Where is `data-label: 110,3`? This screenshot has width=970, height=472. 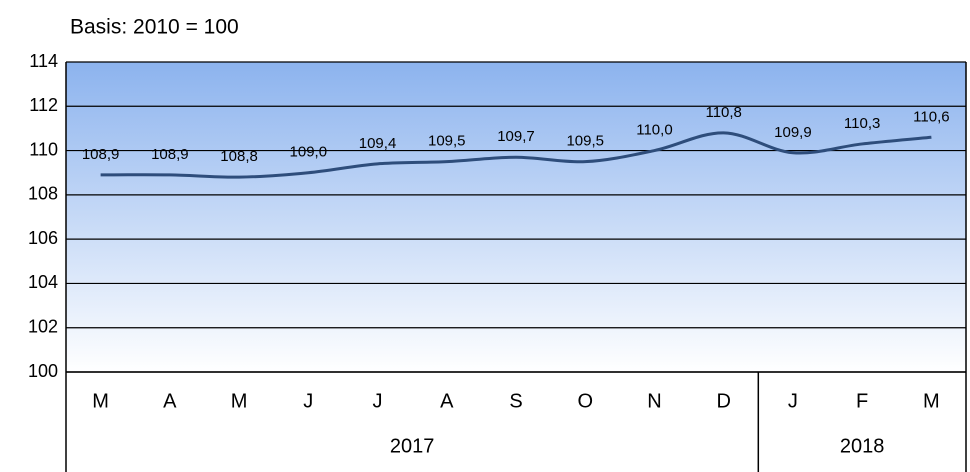 data-label: 110,3 is located at coordinates (862, 123).